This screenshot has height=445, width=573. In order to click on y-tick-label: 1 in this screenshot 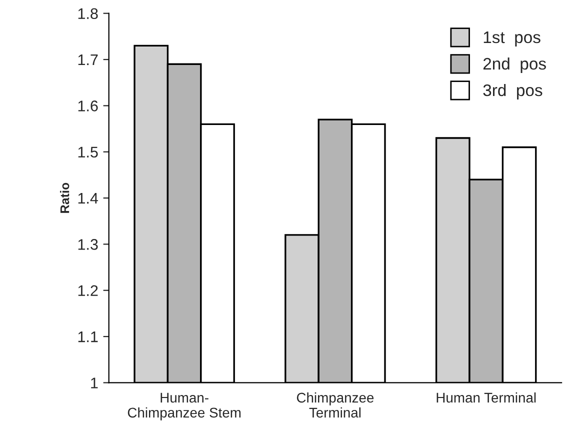, I will do `click(94, 383)`.